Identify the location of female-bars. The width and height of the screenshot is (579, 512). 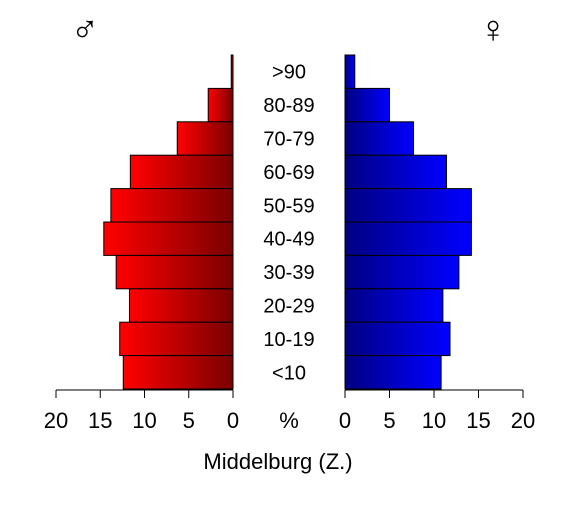
(408, 222).